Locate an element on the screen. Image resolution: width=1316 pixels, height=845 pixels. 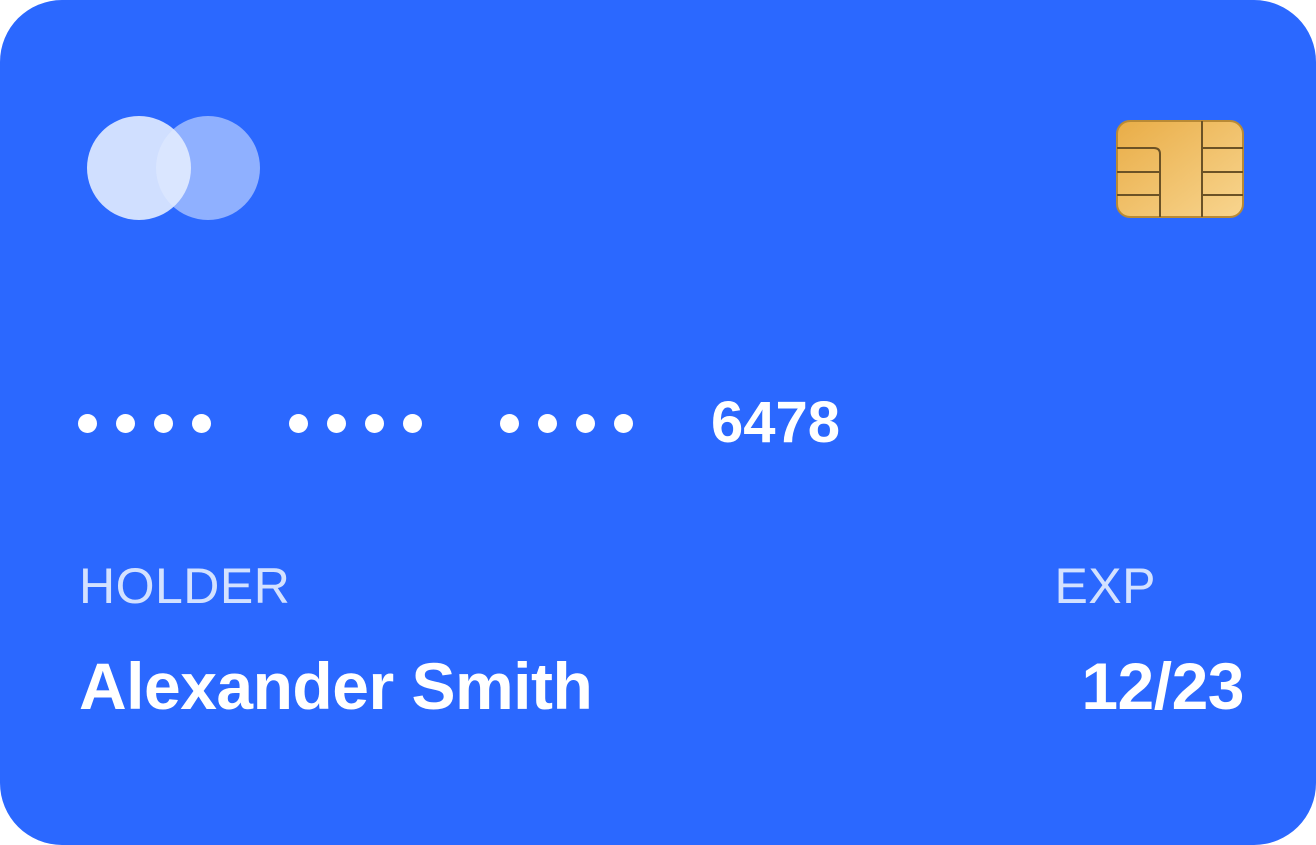
chip-icon is located at coordinates (1180, 169).